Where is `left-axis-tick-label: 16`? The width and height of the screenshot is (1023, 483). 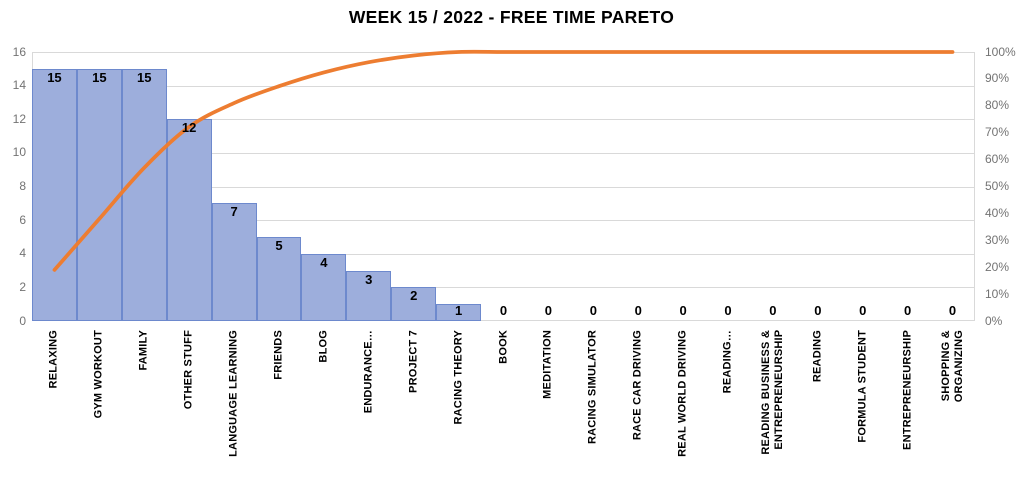
left-axis-tick-label: 16 is located at coordinates (19, 51).